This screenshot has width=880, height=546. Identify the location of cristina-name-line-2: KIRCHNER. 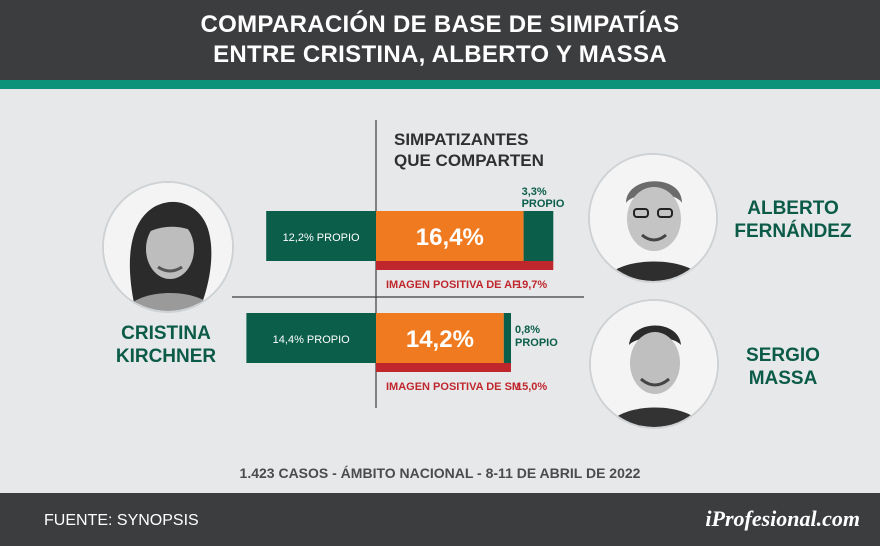
(166, 356).